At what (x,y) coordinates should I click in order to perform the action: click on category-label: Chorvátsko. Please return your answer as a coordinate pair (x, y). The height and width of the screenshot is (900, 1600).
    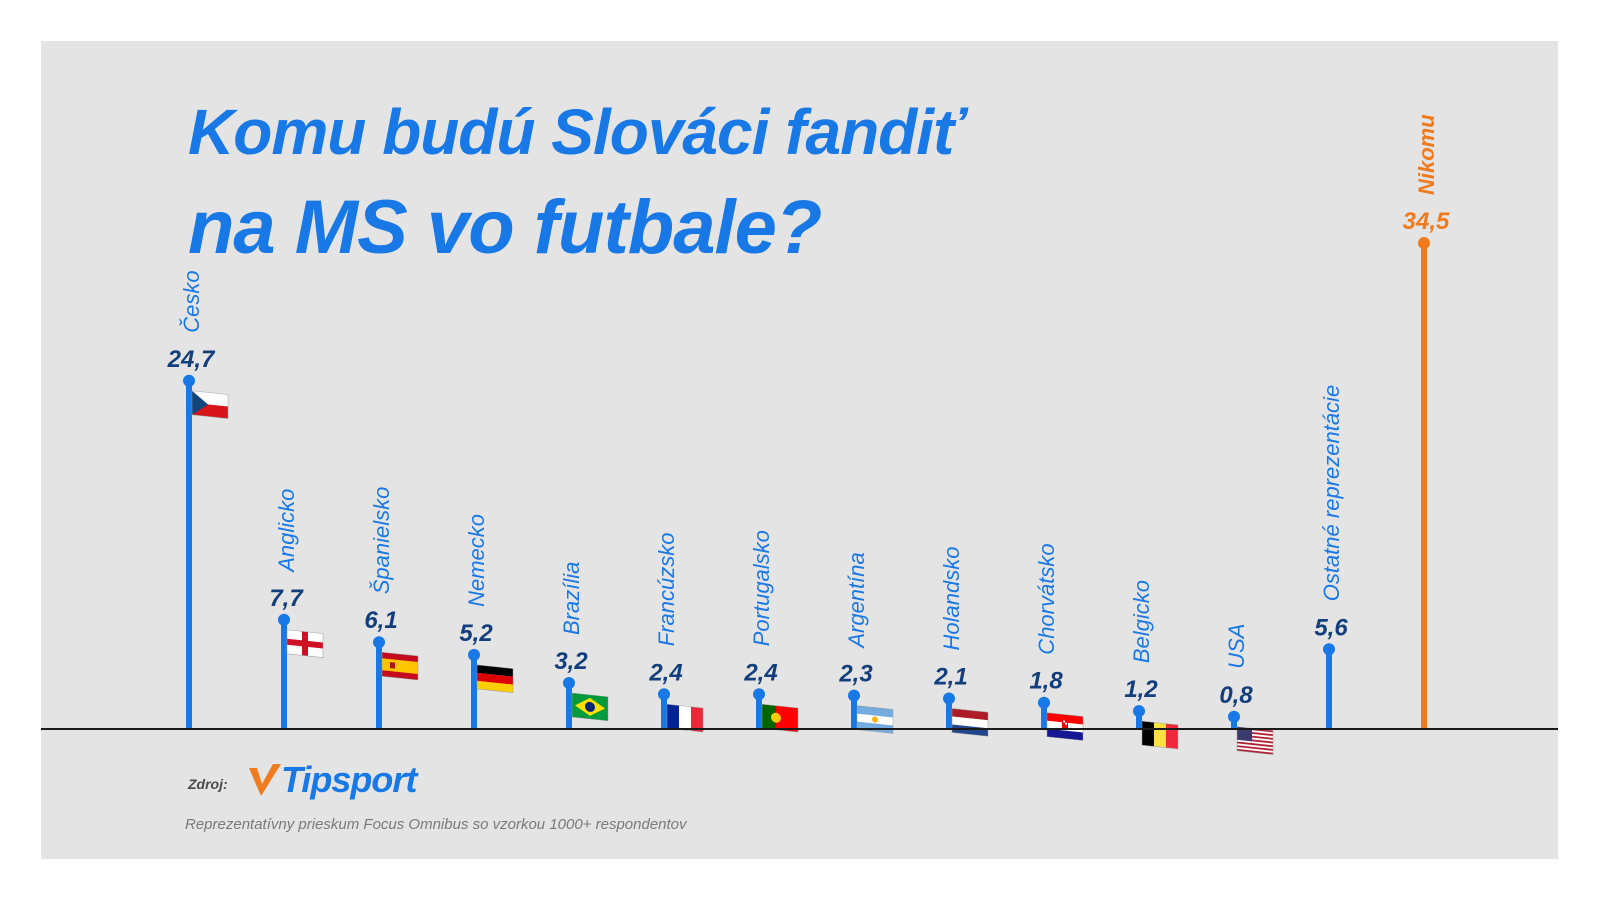
    Looking at the image, I should click on (1046, 598).